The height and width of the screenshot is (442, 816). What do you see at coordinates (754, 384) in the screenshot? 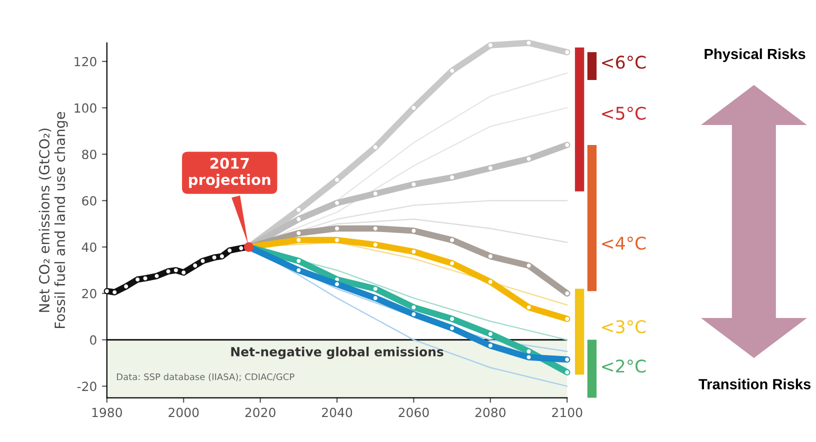
I see `text: Transition Risks` at bounding box center [754, 384].